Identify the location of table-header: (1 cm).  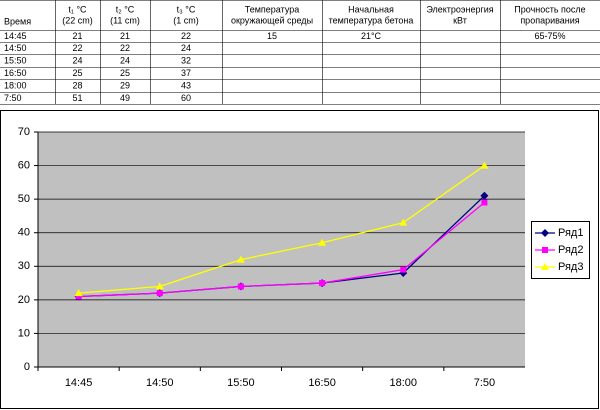
(186, 20).